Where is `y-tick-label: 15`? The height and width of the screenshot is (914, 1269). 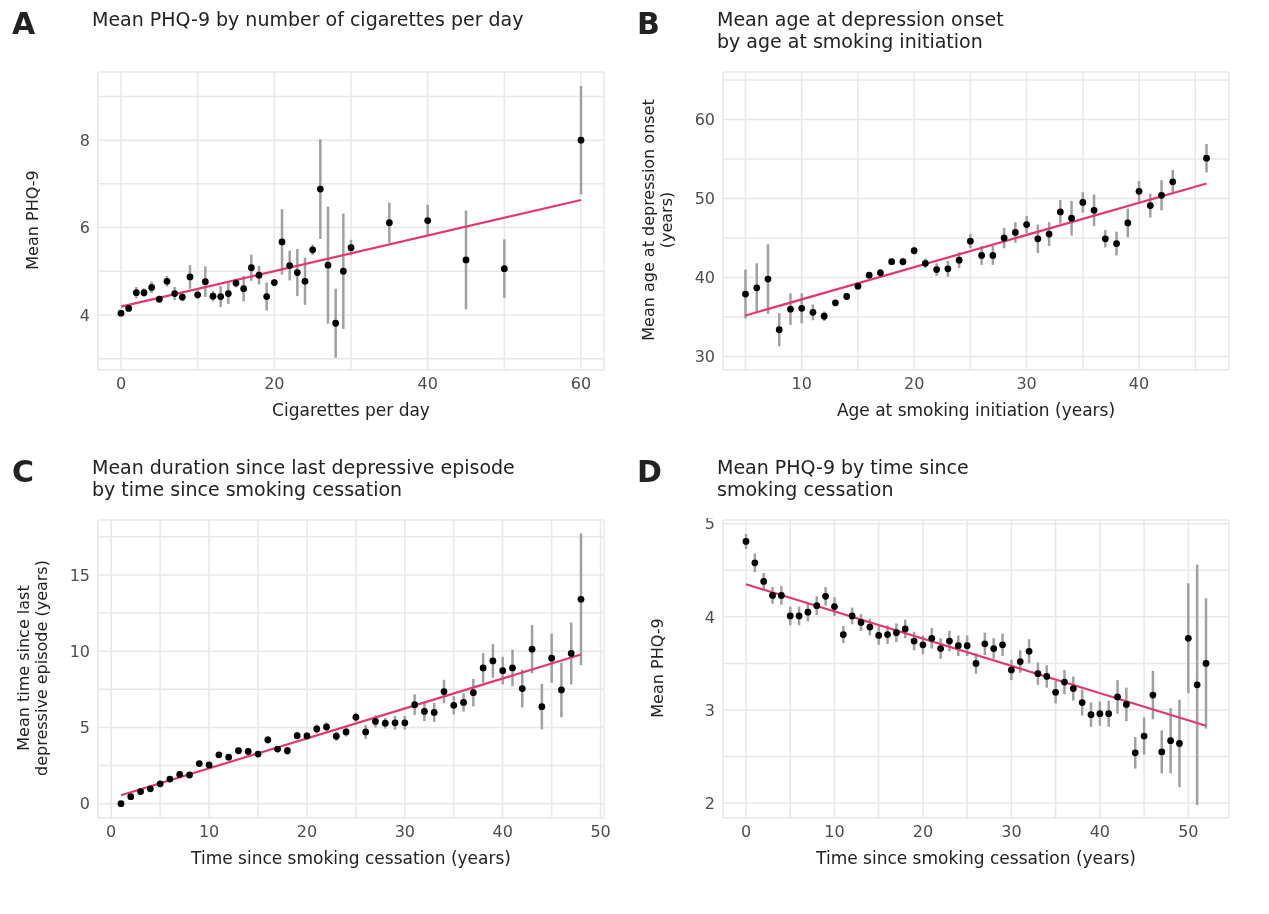 y-tick-label: 15 is located at coordinates (79, 575).